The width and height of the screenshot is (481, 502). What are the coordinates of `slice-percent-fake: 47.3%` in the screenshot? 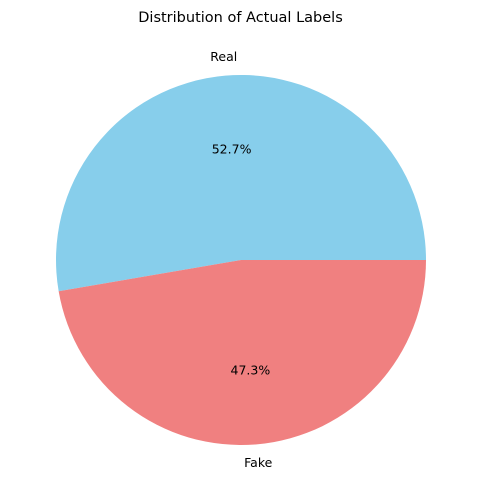 It's located at (251, 370).